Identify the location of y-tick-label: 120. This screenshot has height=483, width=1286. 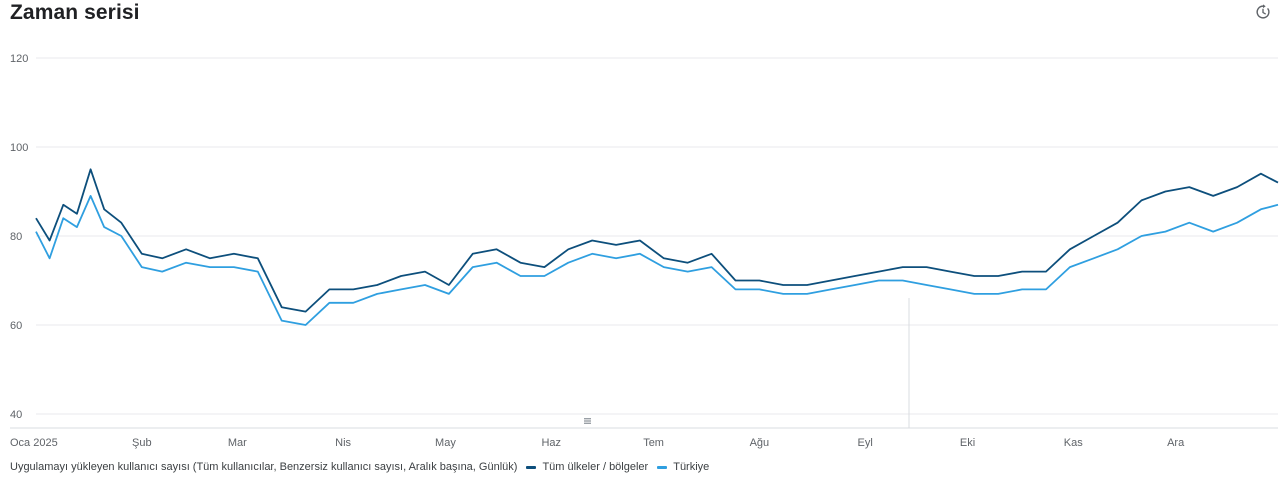
(19, 59).